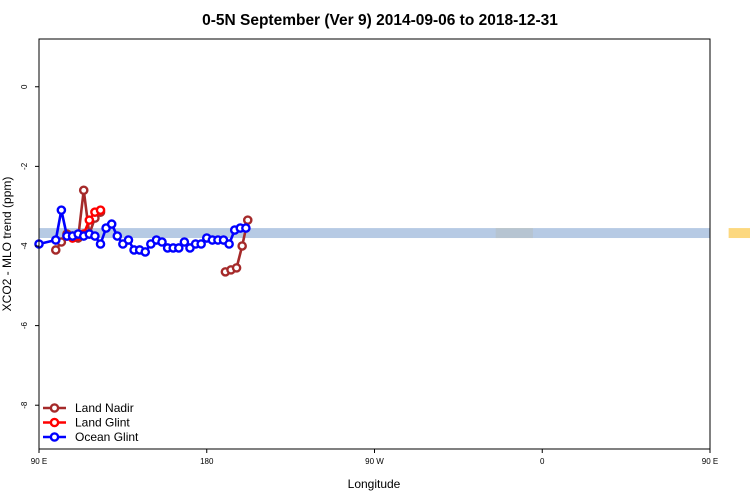  Describe the element at coordinates (104, 408) in the screenshot. I see `legend-label: Land Nadir` at that location.